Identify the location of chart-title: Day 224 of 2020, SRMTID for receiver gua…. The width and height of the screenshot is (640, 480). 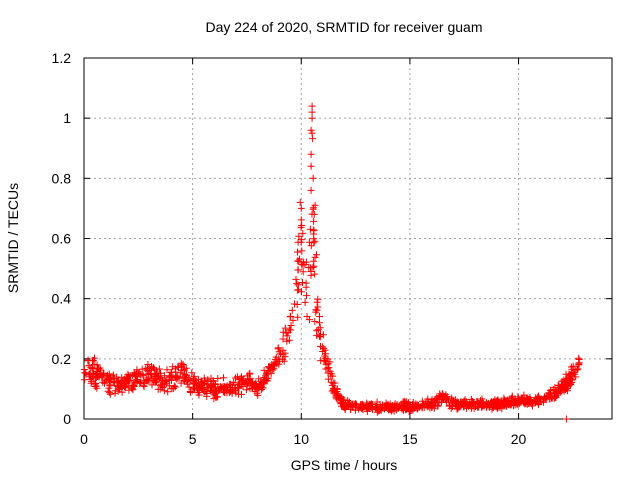
(343, 27).